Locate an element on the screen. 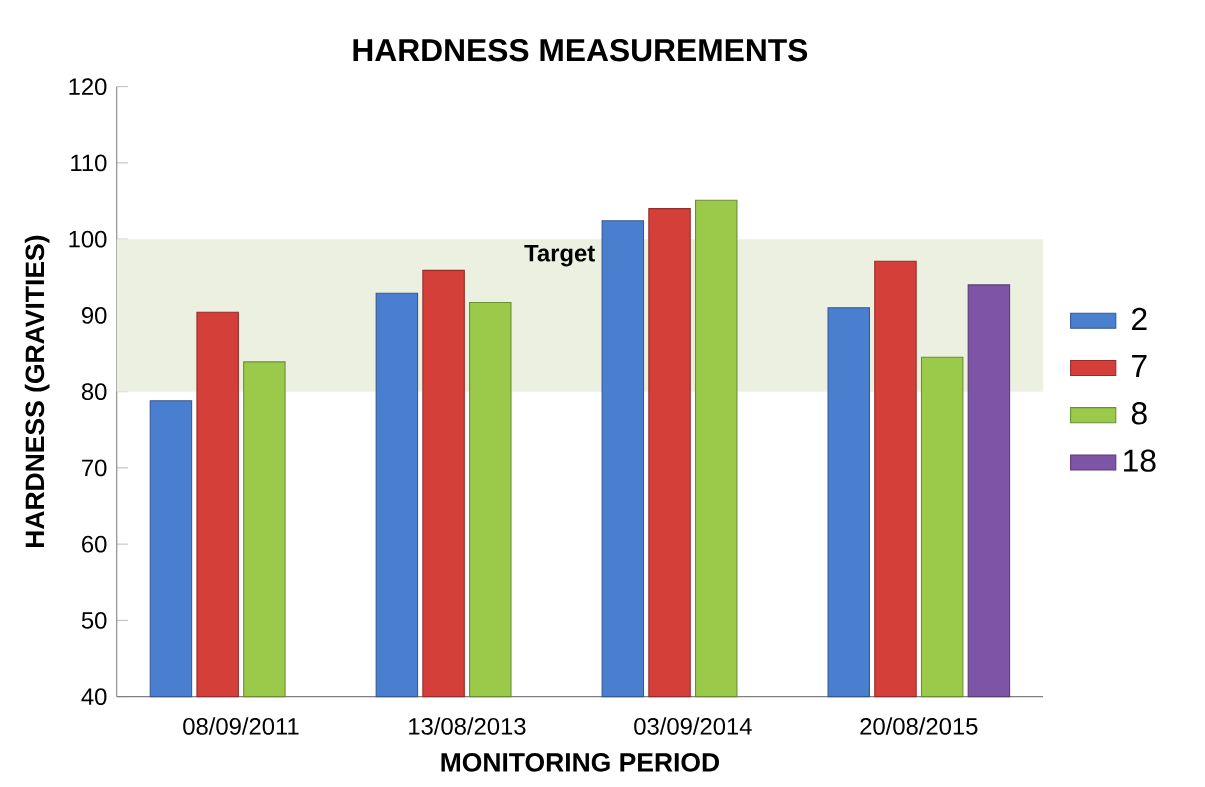 This screenshot has height=787, width=1205. legend-label: 7 is located at coordinates (1139, 366).